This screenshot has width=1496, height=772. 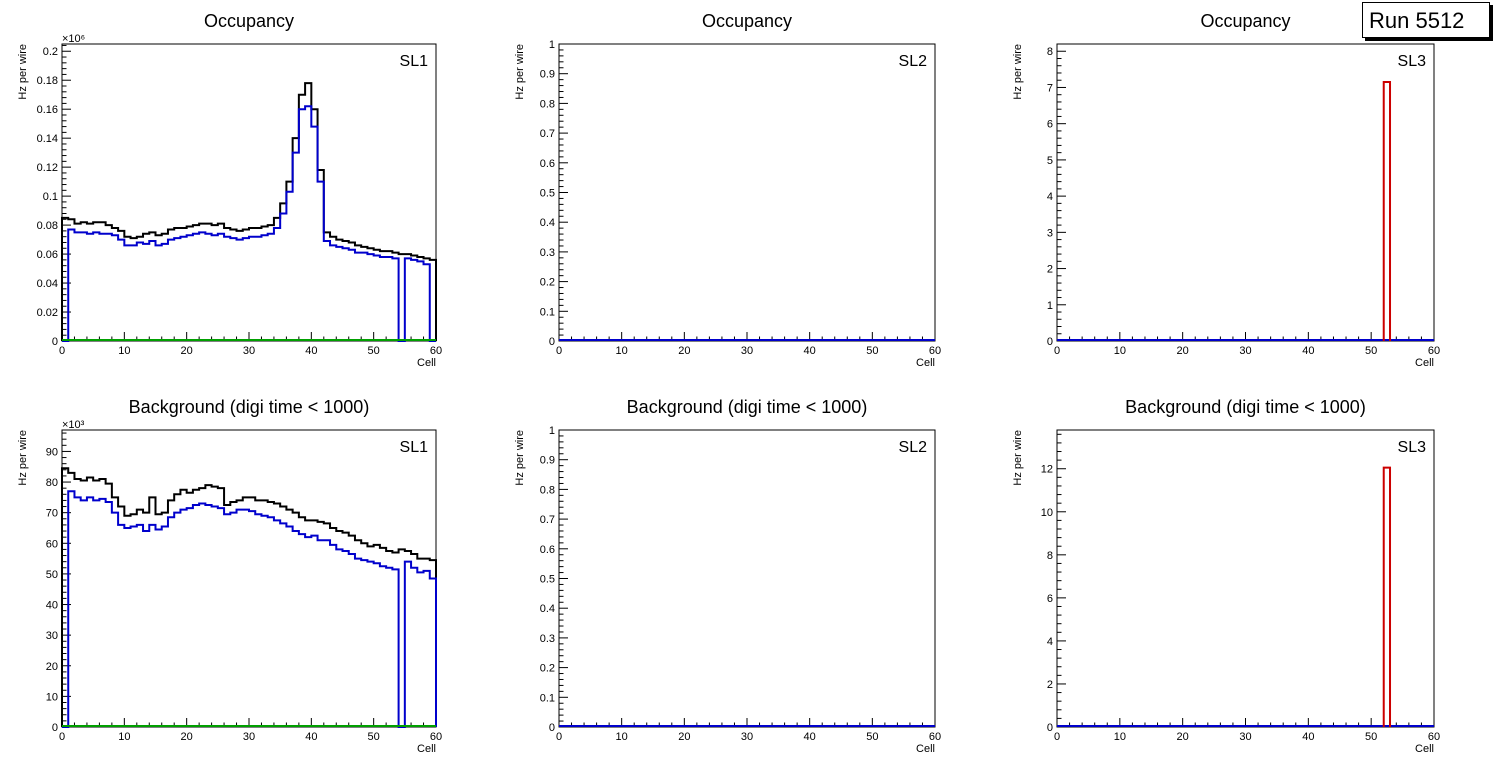 What do you see at coordinates (47, 81) in the screenshot?
I see `y-tick-label: 0.18` at bounding box center [47, 81].